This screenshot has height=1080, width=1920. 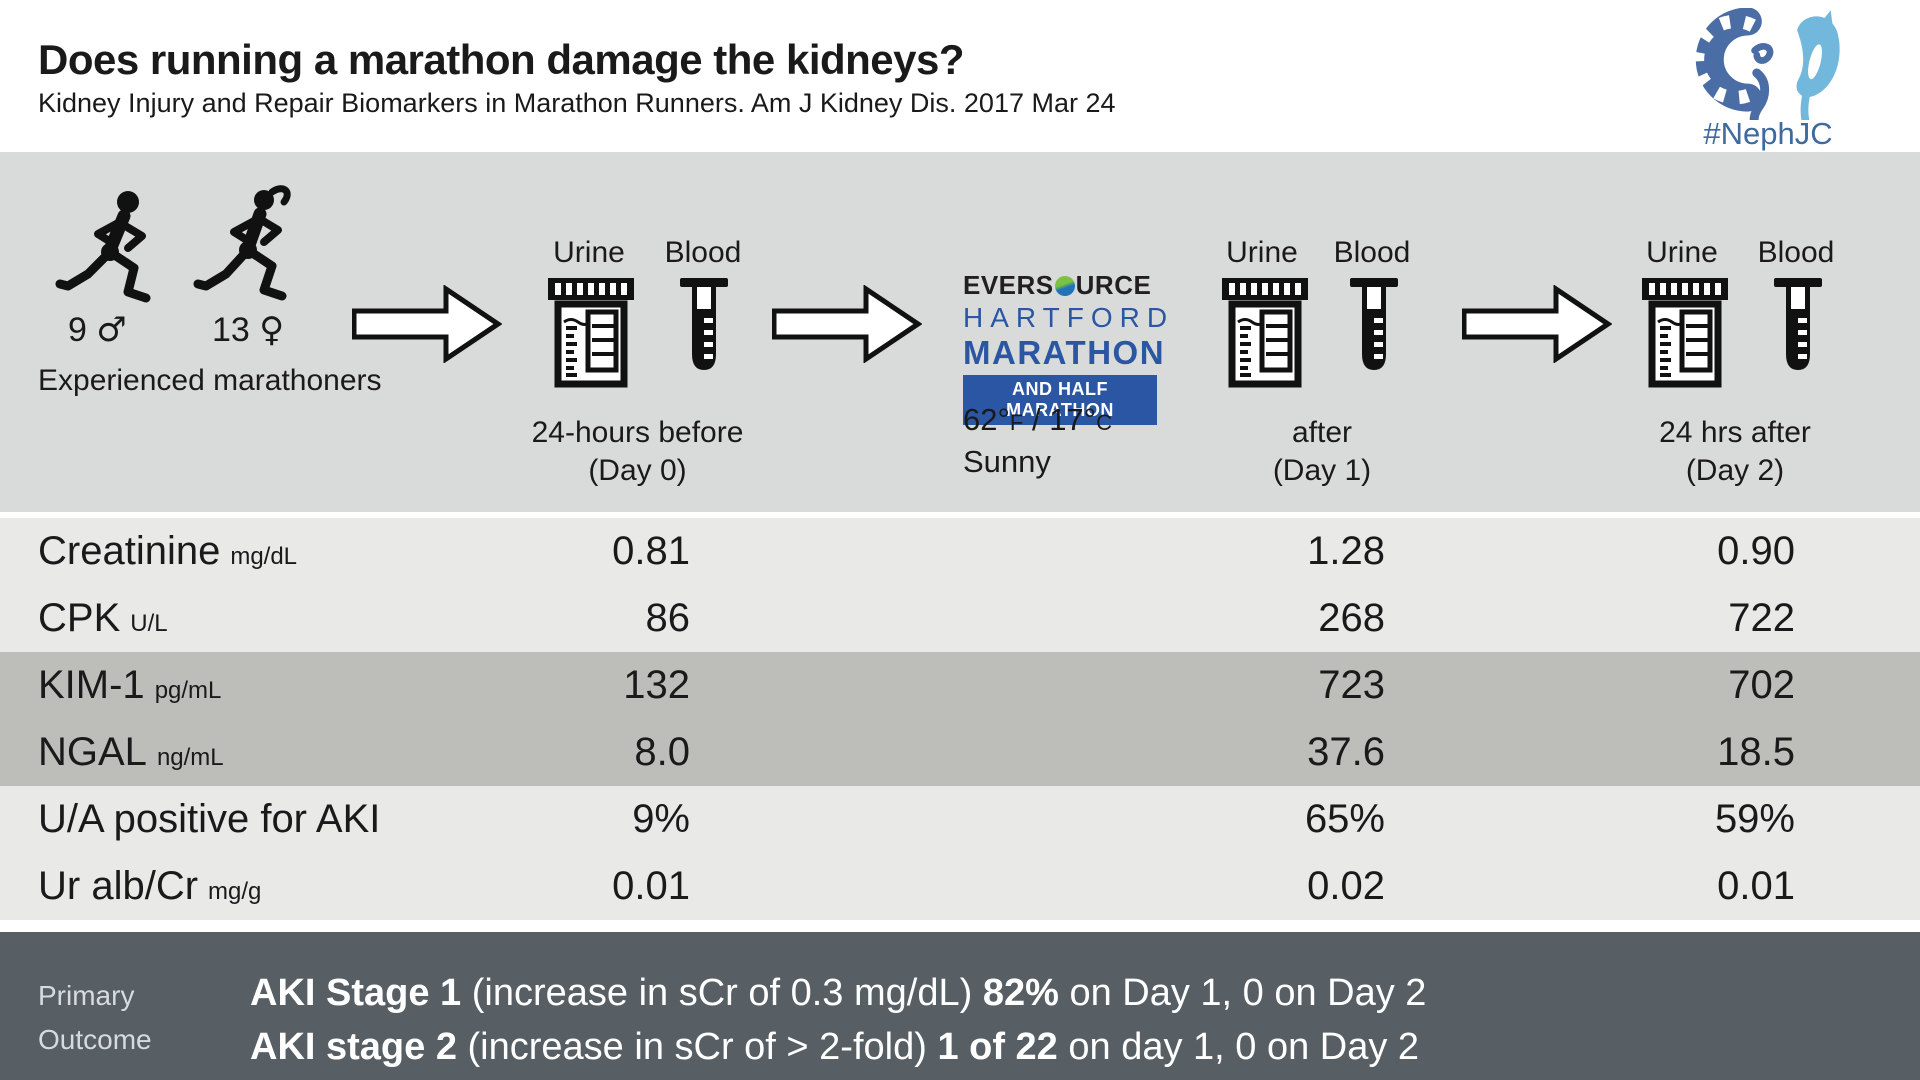 What do you see at coordinates (1735, 452) in the screenshot?
I see `timepoint-day2: 24 hrs after (Day 2)` at bounding box center [1735, 452].